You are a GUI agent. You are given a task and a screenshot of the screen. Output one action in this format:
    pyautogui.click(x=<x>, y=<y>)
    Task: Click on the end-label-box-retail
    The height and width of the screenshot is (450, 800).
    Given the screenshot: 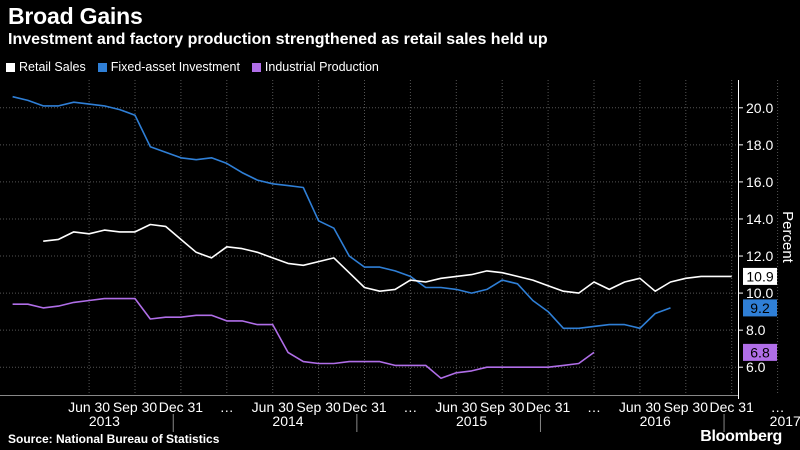 What is the action you would take?
    pyautogui.click(x=760, y=276)
    